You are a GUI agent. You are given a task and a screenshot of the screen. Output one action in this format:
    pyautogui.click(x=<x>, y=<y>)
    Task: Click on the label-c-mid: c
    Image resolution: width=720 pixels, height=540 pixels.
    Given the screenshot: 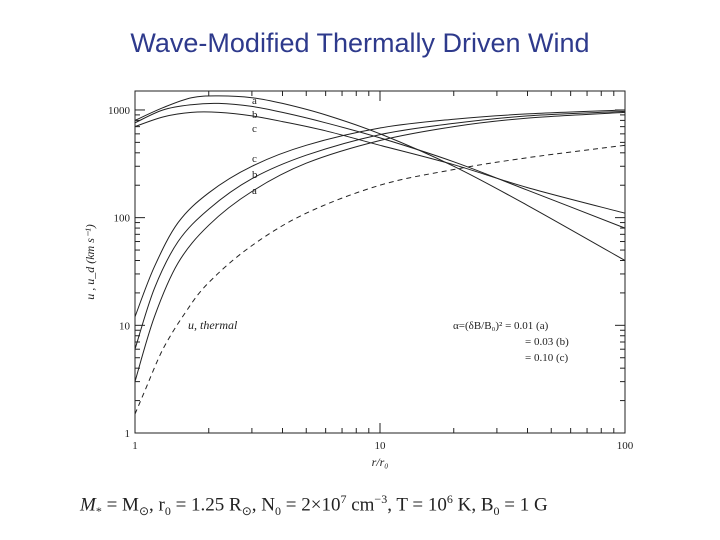 What is the action you would take?
    pyautogui.click(x=254, y=159)
    